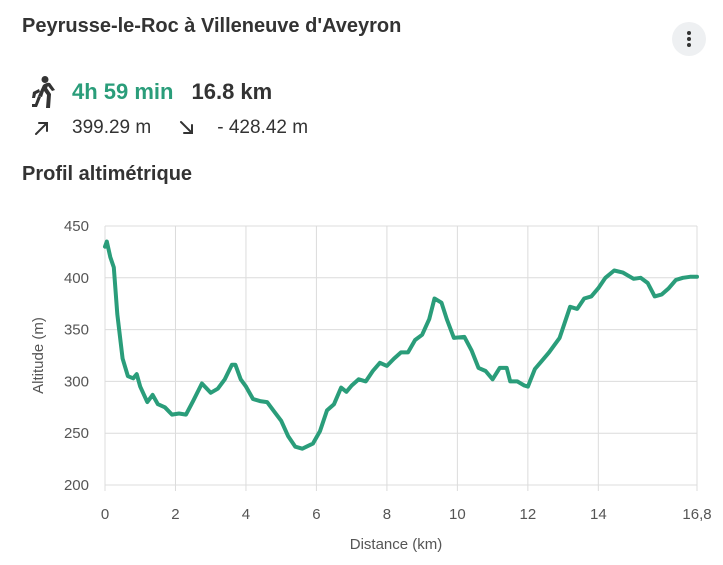 This screenshot has width=723, height=565. Describe the element at coordinates (171, 128) in the screenshot. I see `elevation-stats: 399.29 m - 428.42 m` at that location.